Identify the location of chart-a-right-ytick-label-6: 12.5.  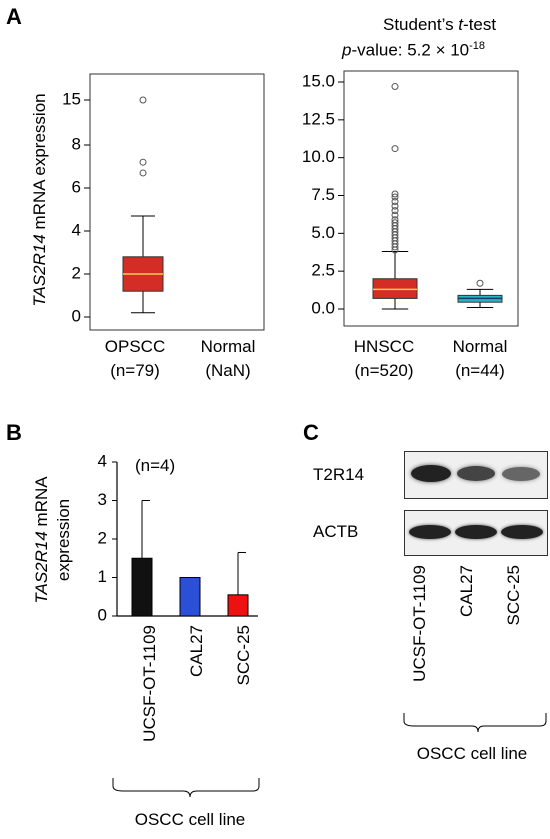
(318, 118).